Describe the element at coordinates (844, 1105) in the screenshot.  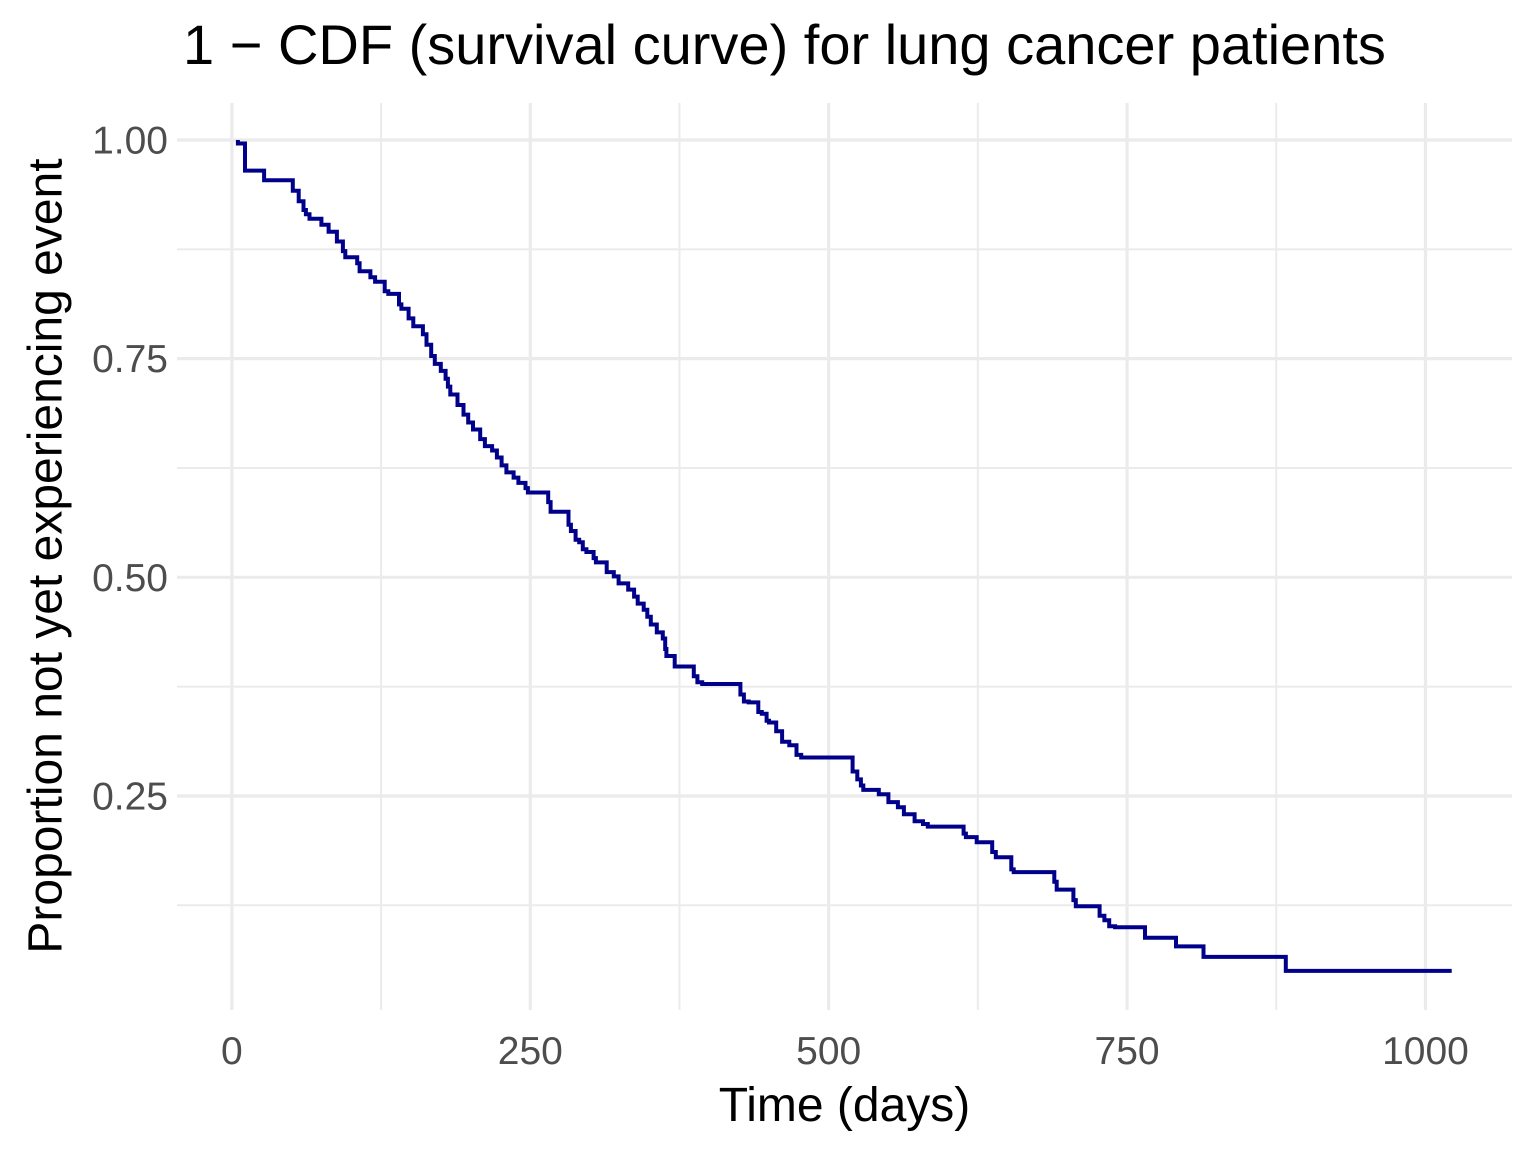
I see `x-axis-title: Time (days)` at that location.